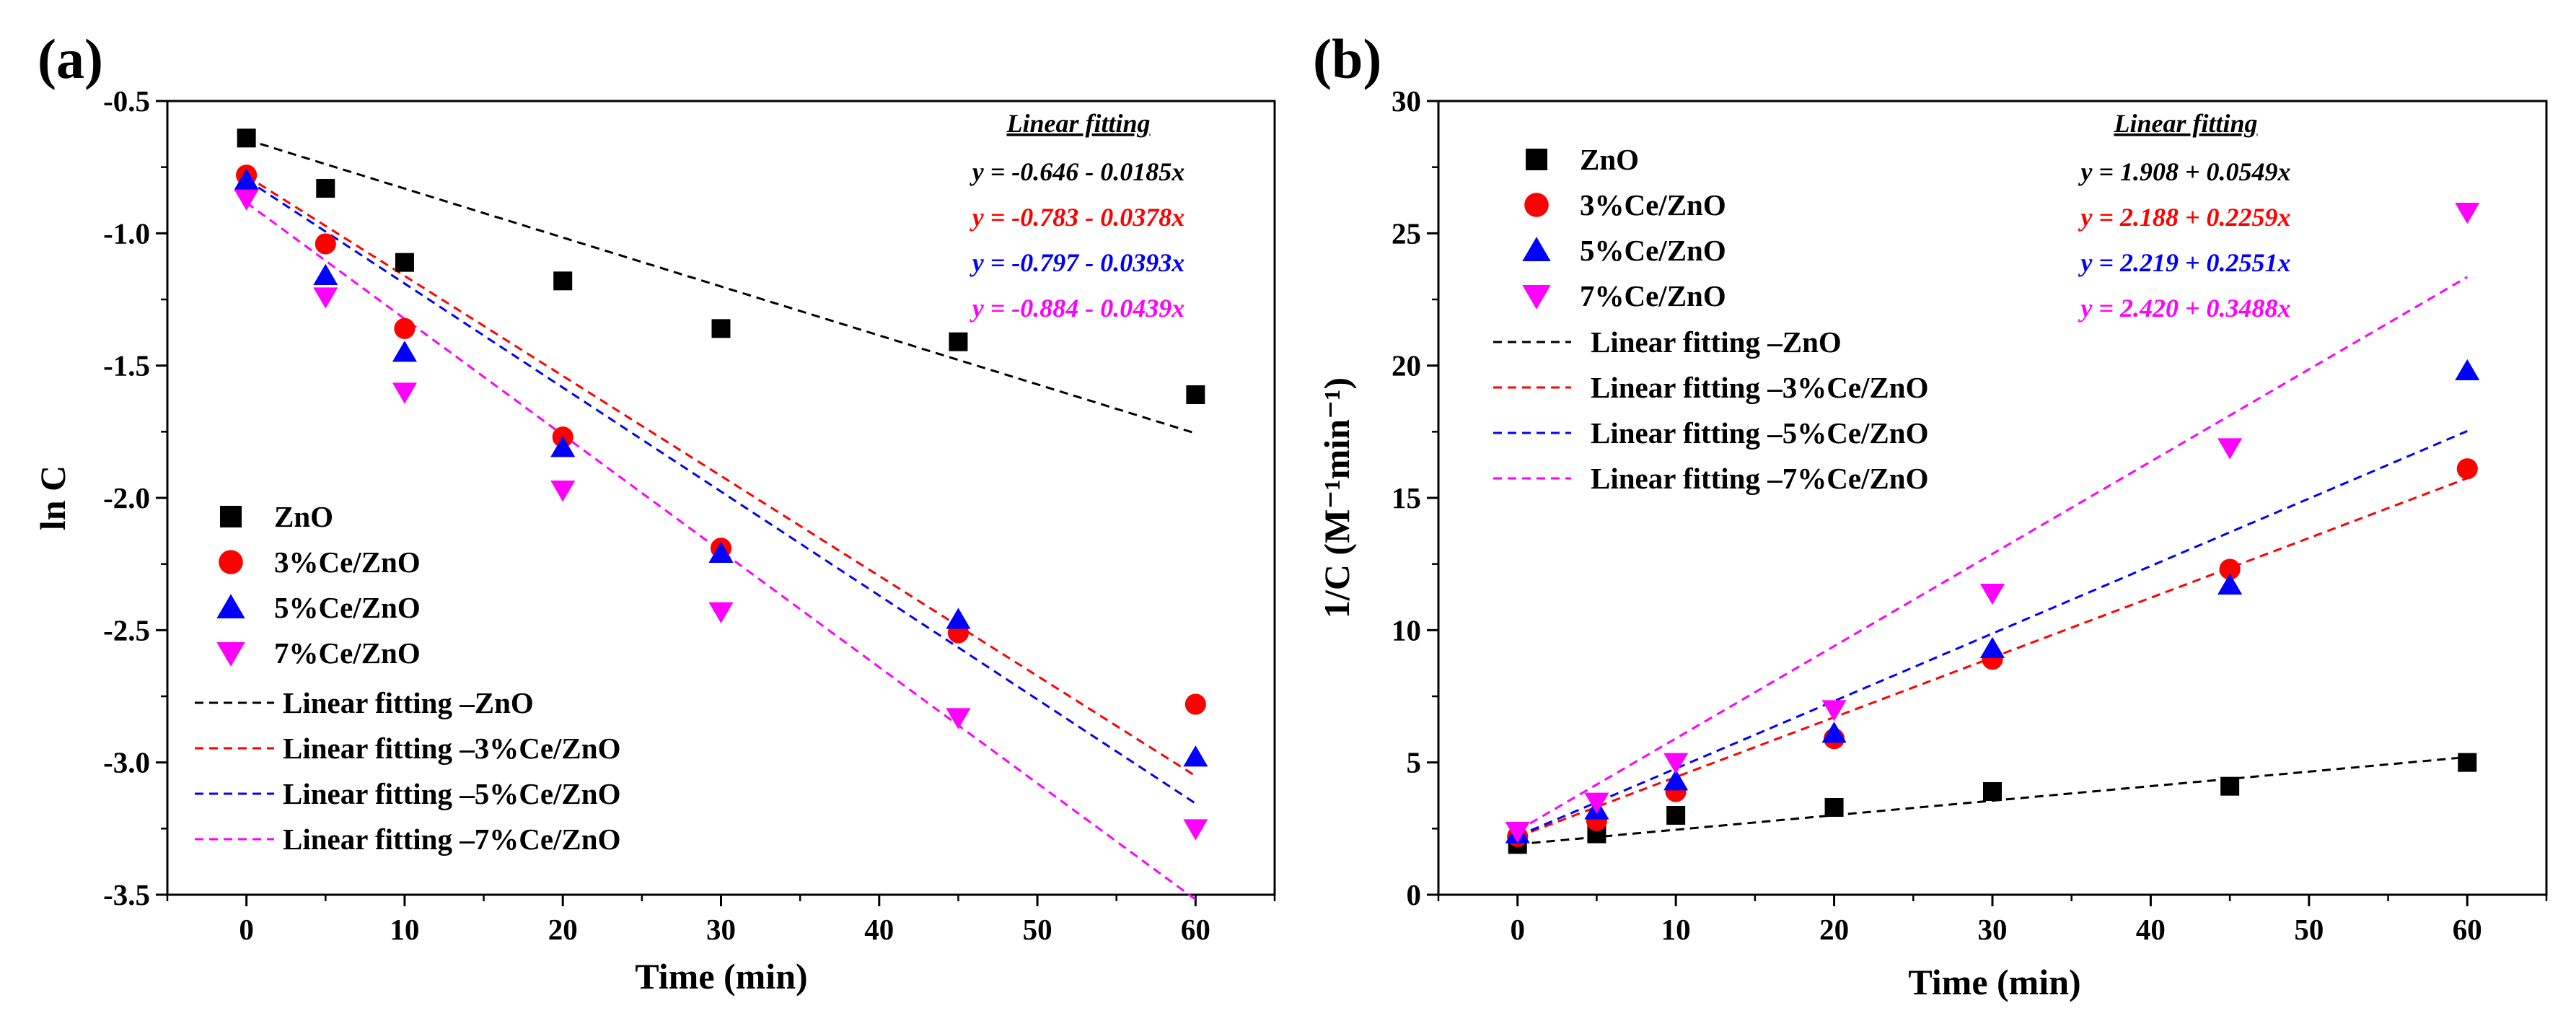 The image size is (2576, 1021). What do you see at coordinates (1406, 630) in the screenshot?
I see `y-tick-label: 10` at bounding box center [1406, 630].